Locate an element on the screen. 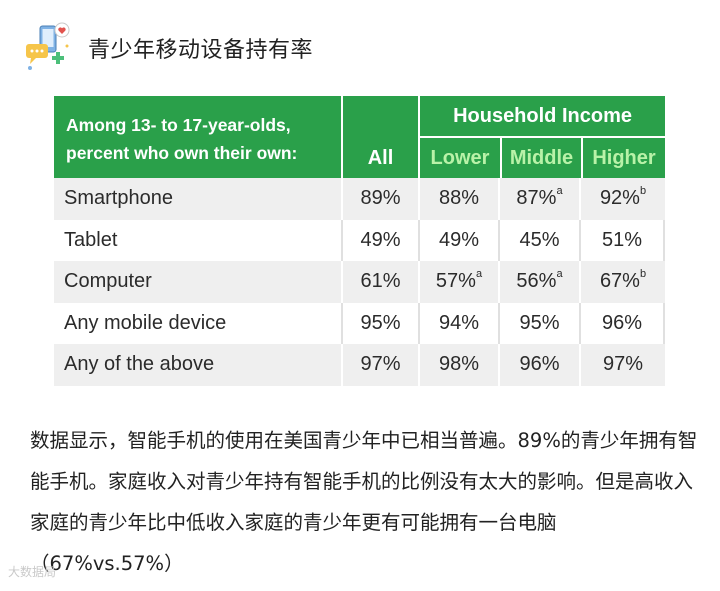  cell-middle: 96% is located at coordinates (540, 365).